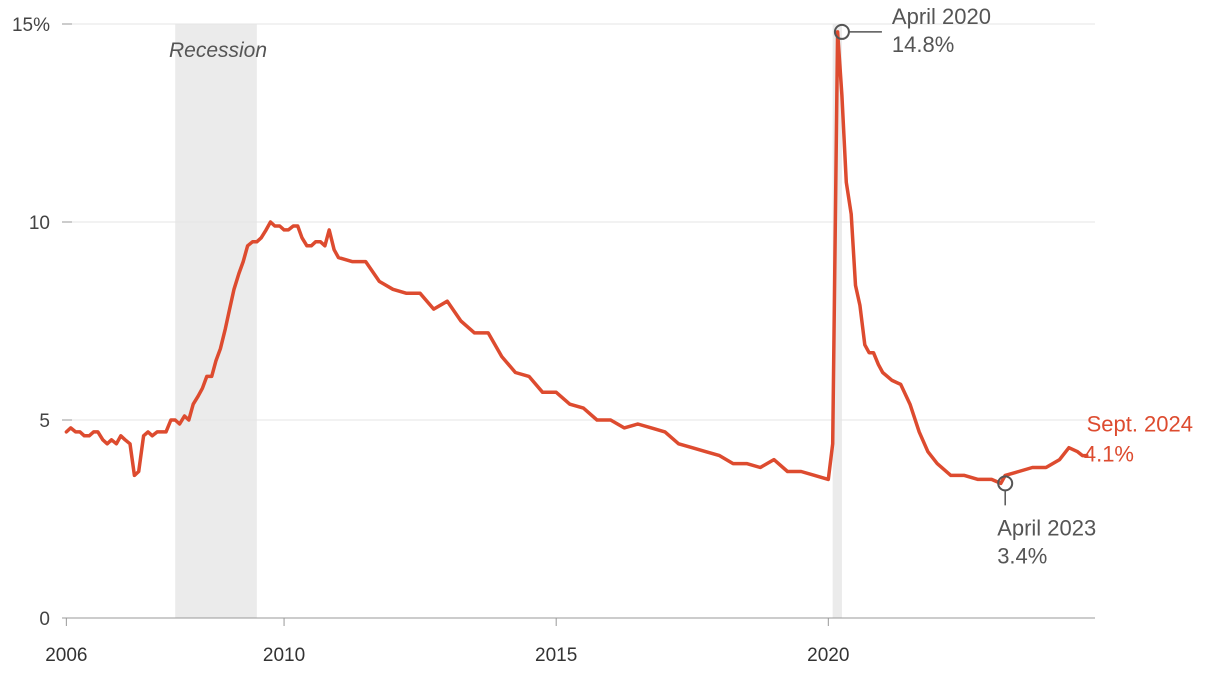  I want to click on x-tick-label: 2015, so click(556, 655).